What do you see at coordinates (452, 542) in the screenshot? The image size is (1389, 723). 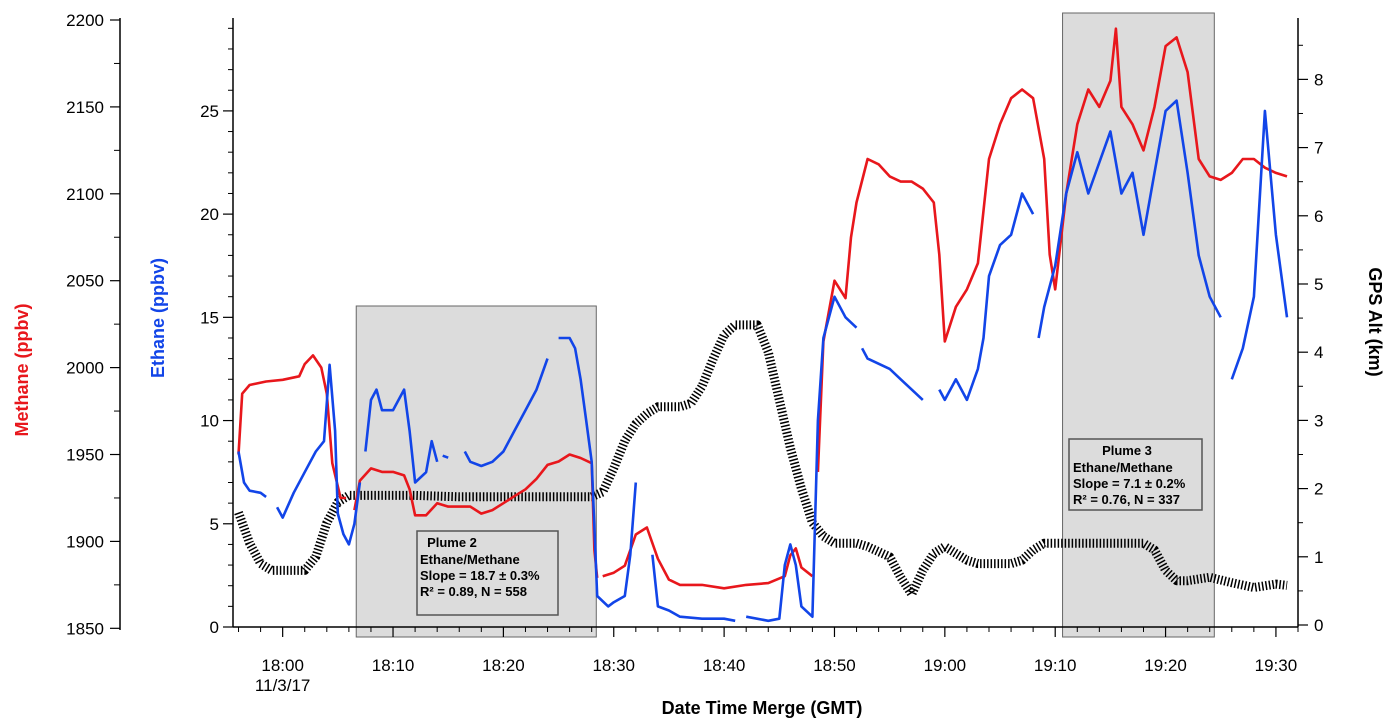 I see `plume-title: Plume 2` at bounding box center [452, 542].